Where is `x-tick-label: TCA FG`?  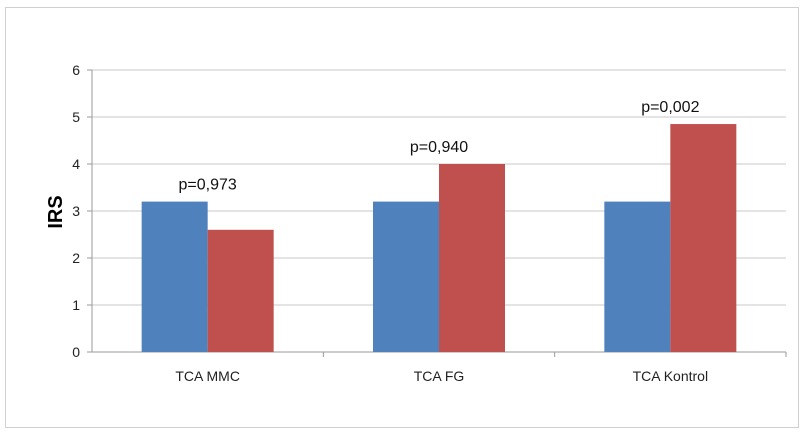 x-tick-label: TCA FG is located at coordinates (439, 376).